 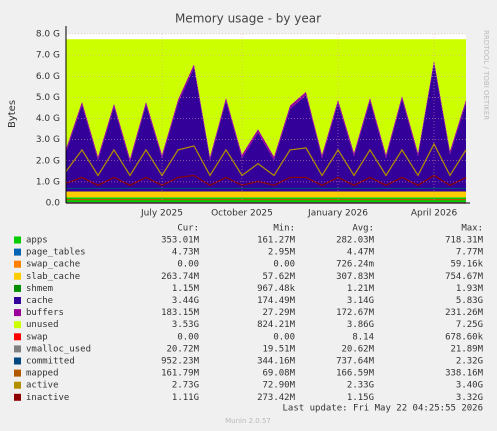 What do you see at coordinates (276, 325) in the screenshot?
I see `legend-stat: 824.21M` at bounding box center [276, 325].